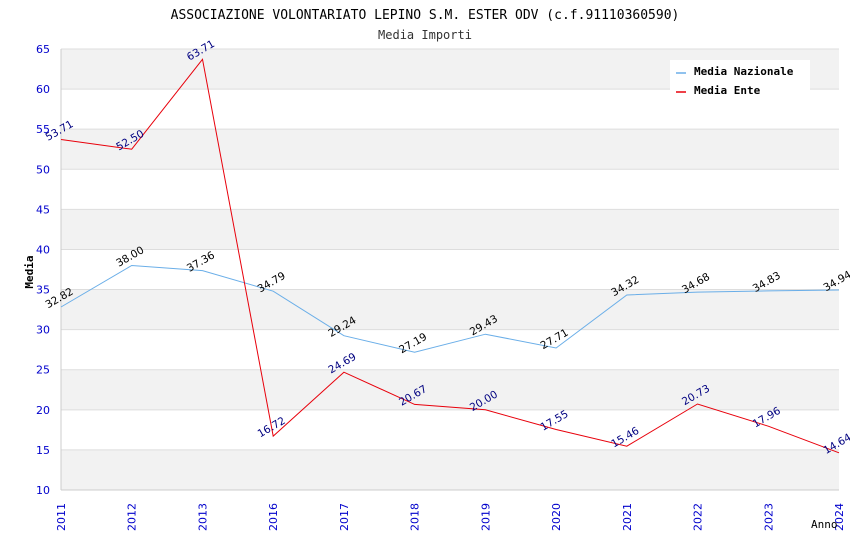  I want to click on data-label: 15.46, so click(625, 438).